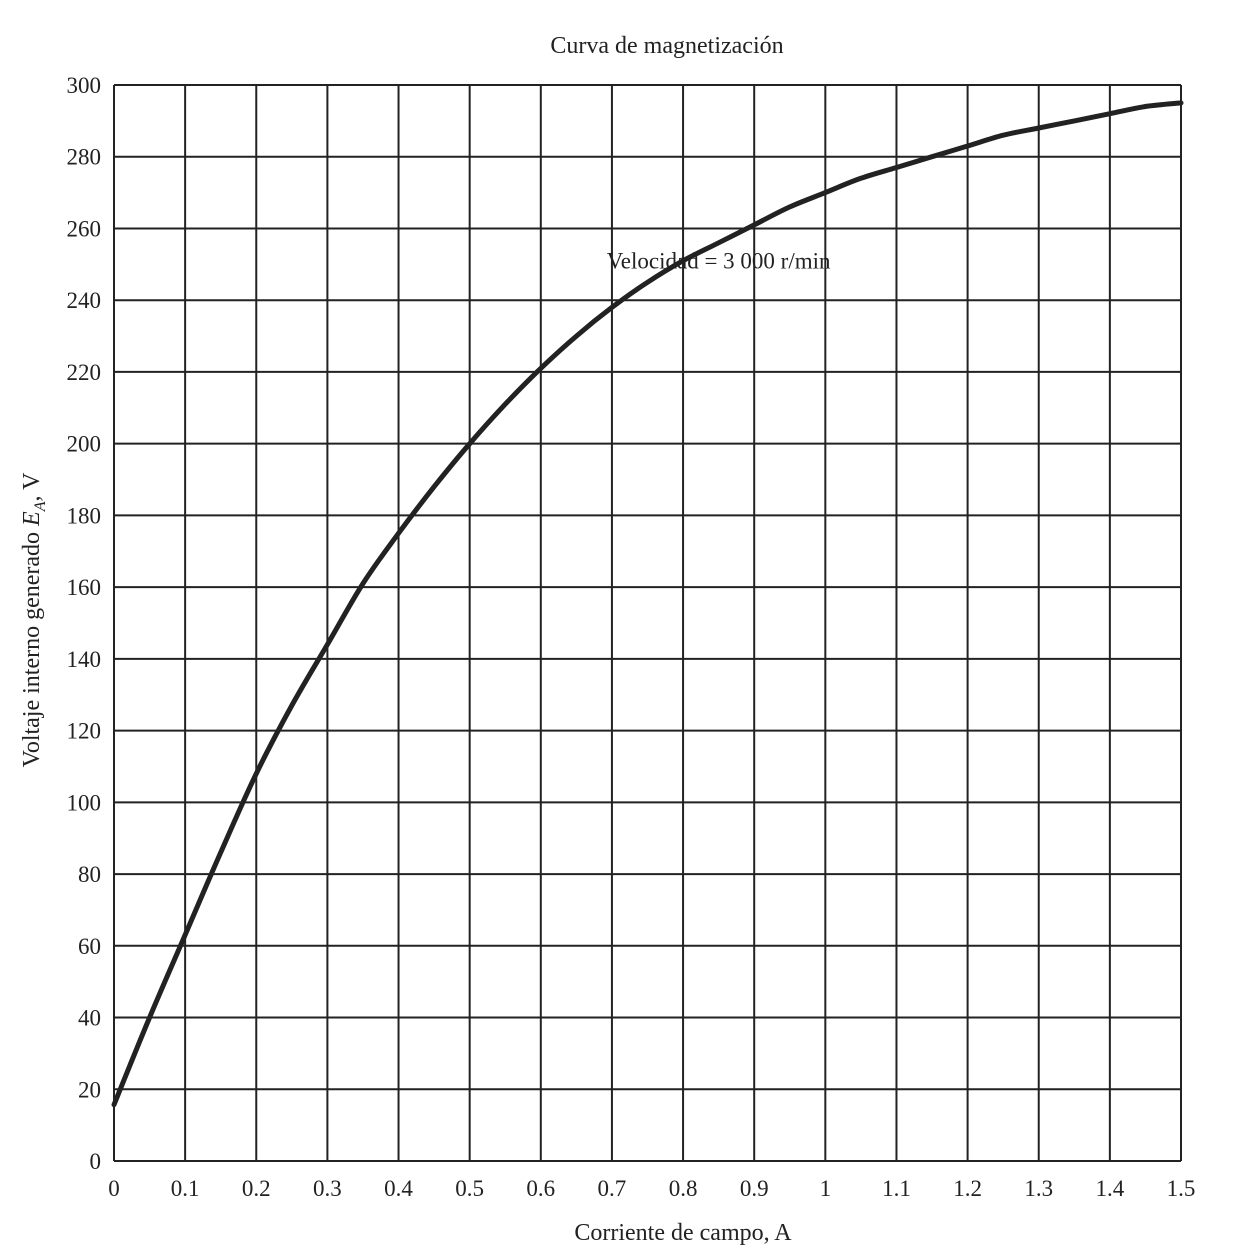  Describe the element at coordinates (89, 1018) in the screenshot. I see `y-tick-label: 40` at that location.